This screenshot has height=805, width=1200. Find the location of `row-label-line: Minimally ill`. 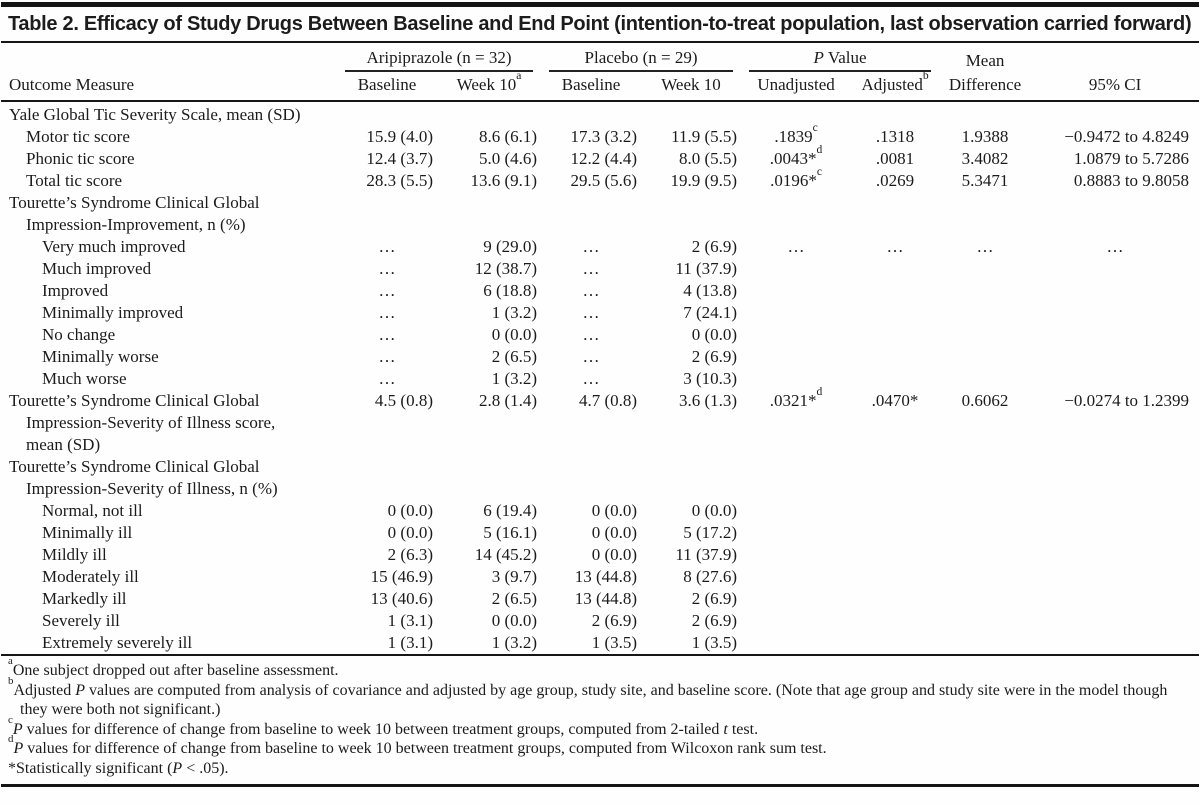

row-label-line: Minimally ill is located at coordinates (87, 532).